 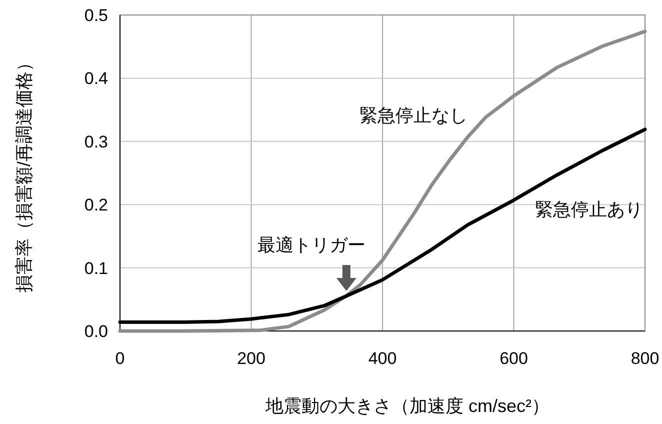 What do you see at coordinates (96, 331) in the screenshot?
I see `y-tick-label: 0.0` at bounding box center [96, 331].